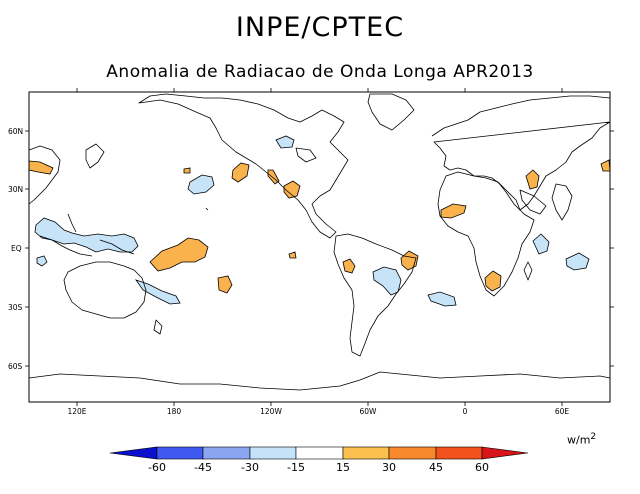  What do you see at coordinates (465, 411) in the screenshot?
I see `lon-tick-label: 0` at bounding box center [465, 411].